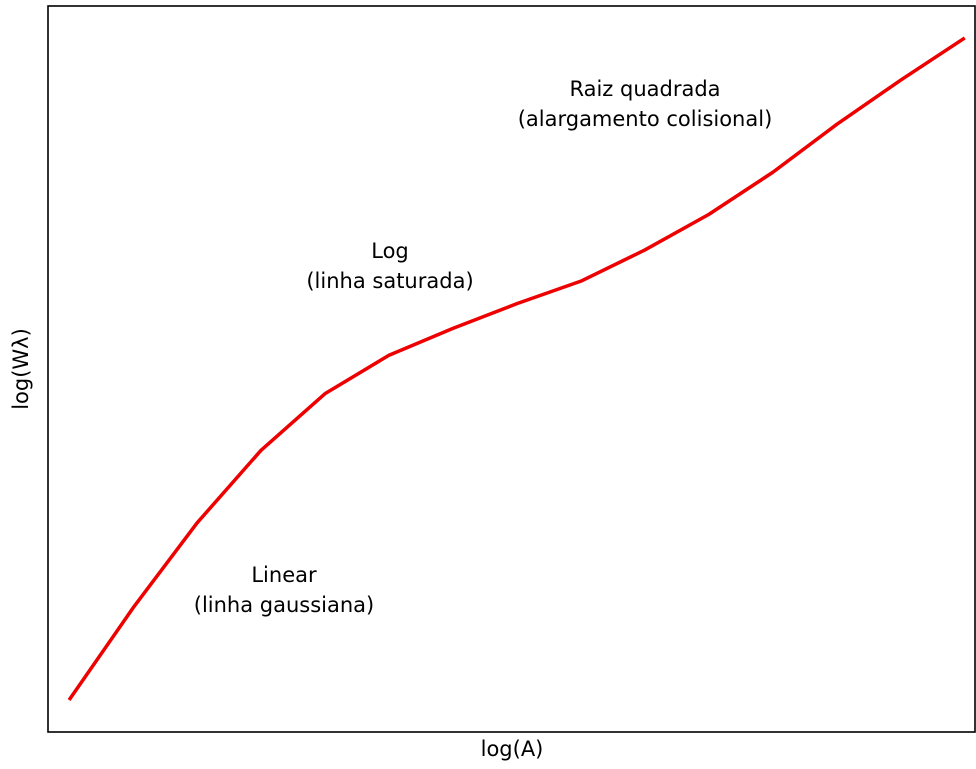 The image size is (976, 769). Describe the element at coordinates (389, 281) in the screenshot. I see `annotation: (linha saturada)` at that location.